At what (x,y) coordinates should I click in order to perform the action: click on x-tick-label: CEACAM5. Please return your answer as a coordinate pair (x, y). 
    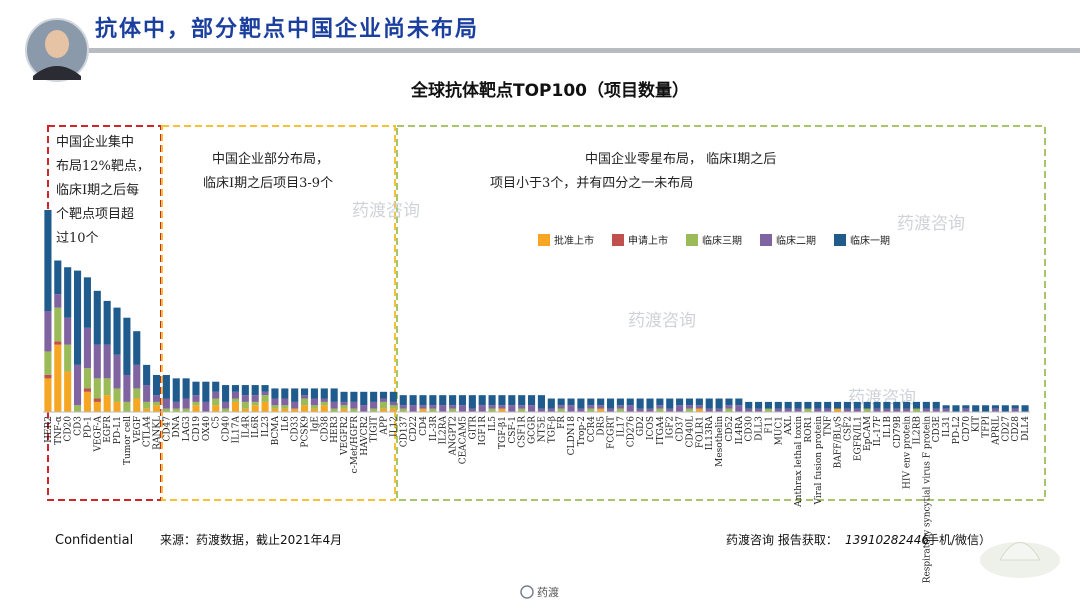
    Looking at the image, I should click on (463, 440).